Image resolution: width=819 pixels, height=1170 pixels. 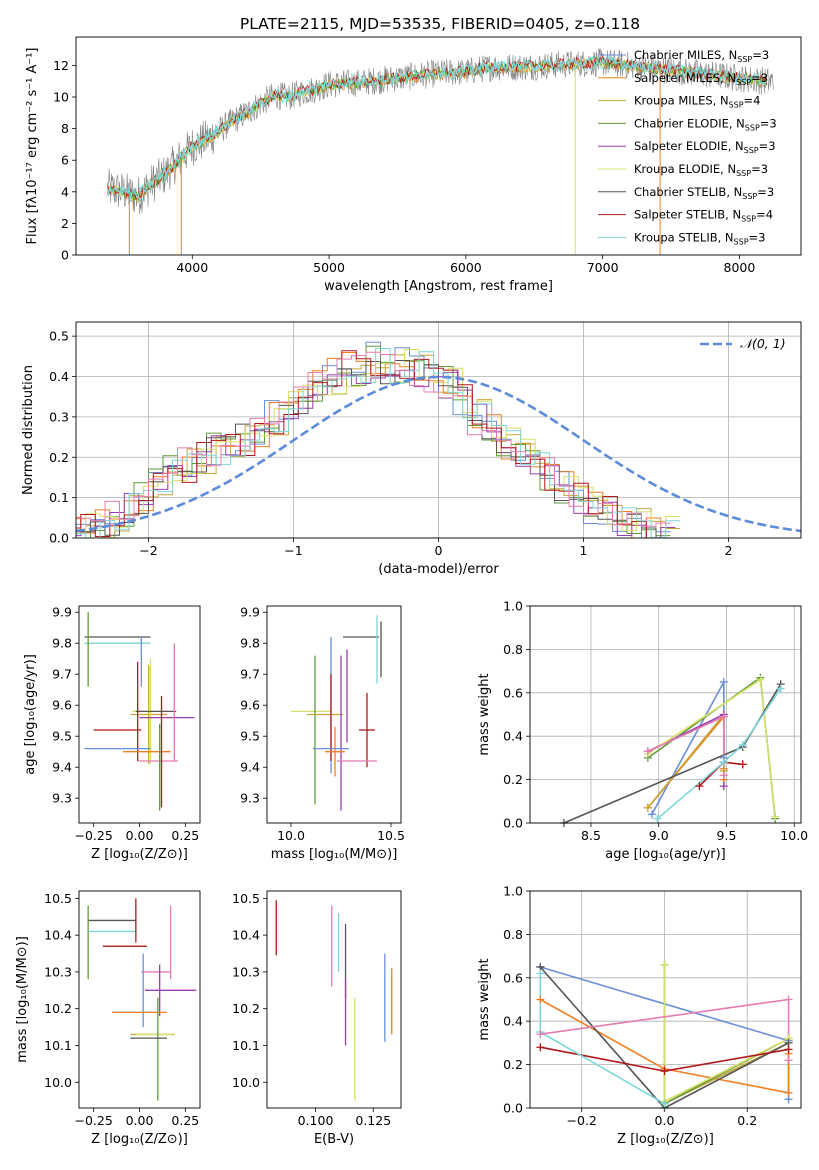 What do you see at coordinates (61, 97) in the screenshot?
I see `y-tick-label: 10` at bounding box center [61, 97].